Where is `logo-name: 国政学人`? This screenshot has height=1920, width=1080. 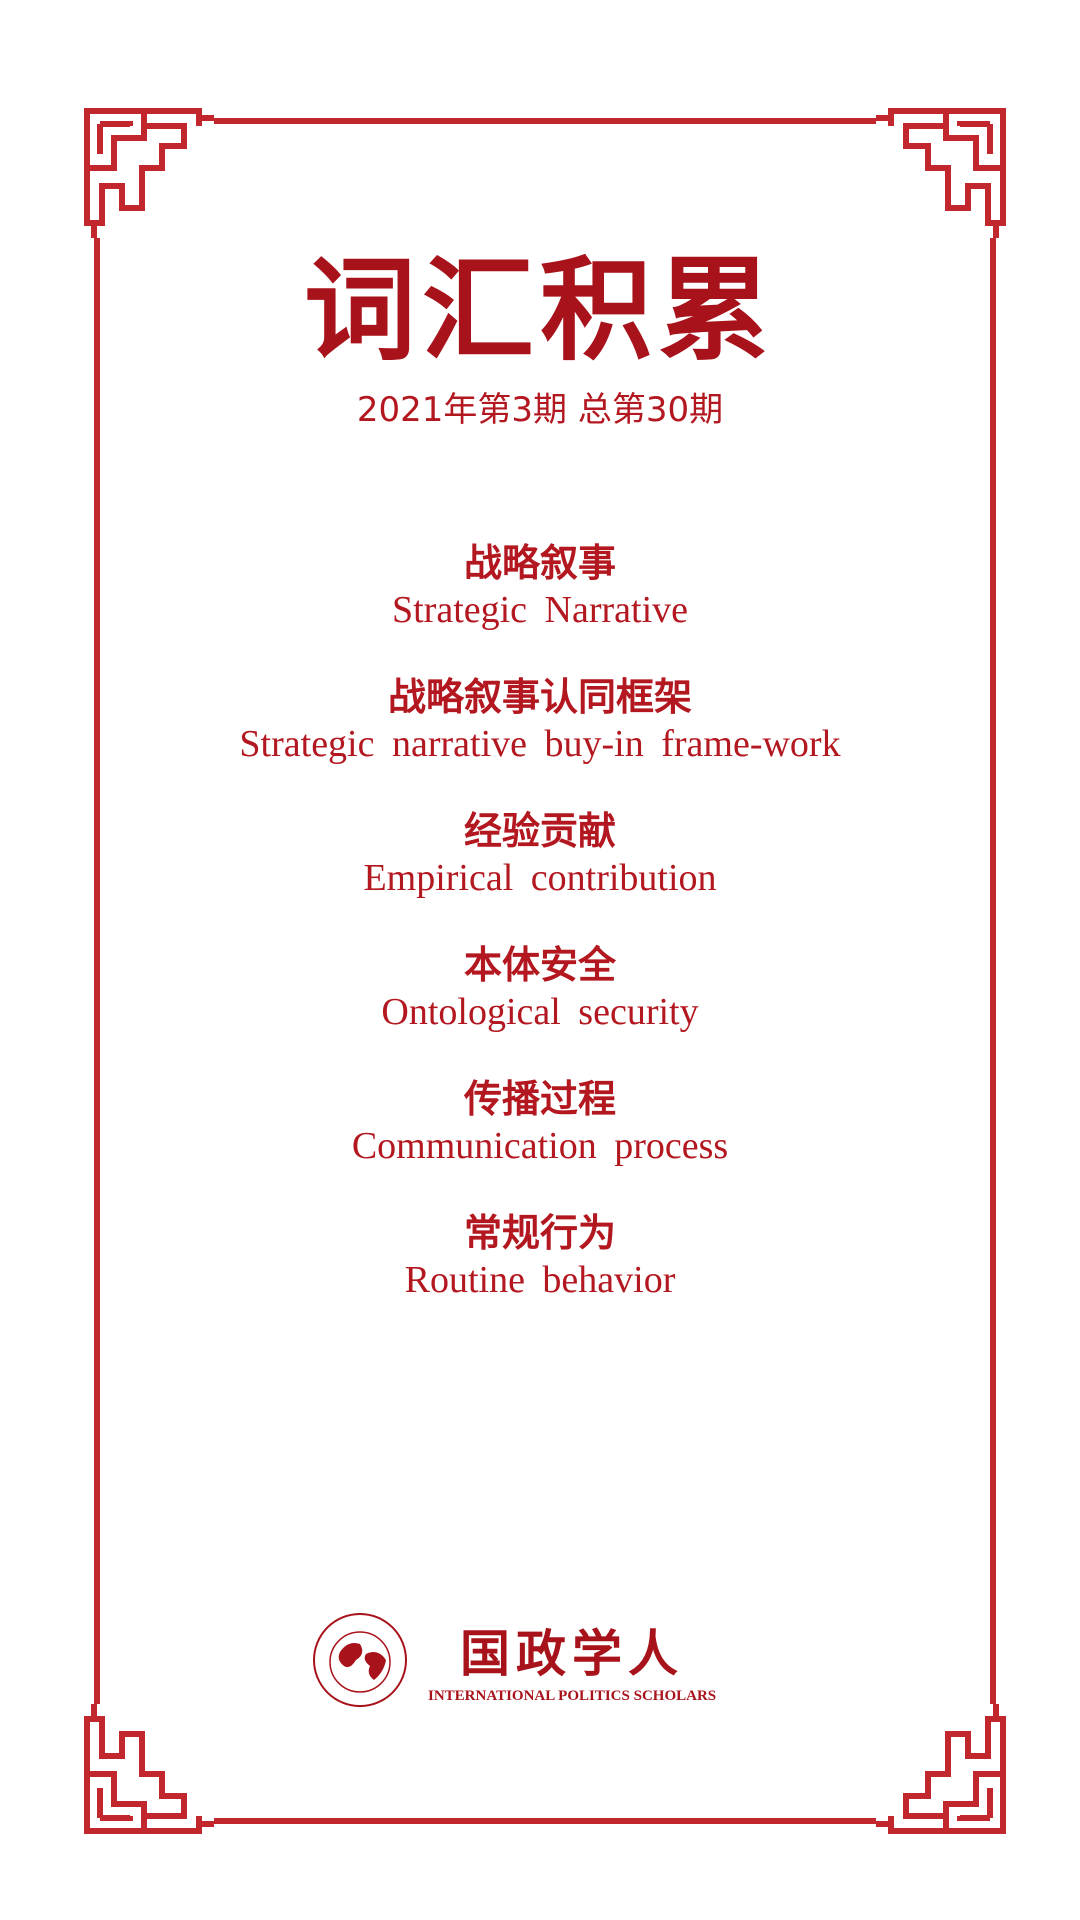 logo-name: 国政学人 is located at coordinates (572, 1653).